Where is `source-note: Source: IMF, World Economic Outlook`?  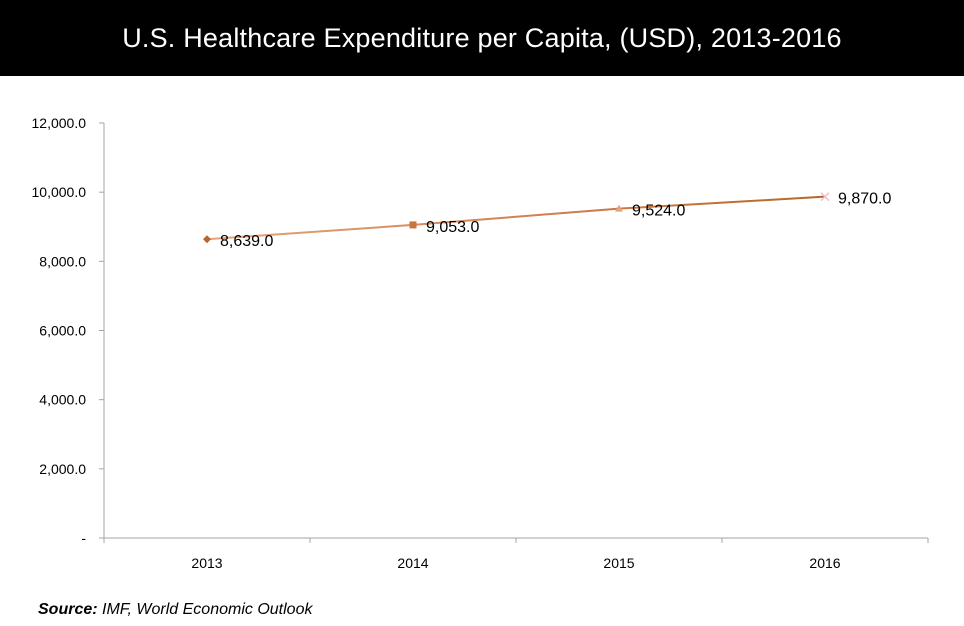 source-note: Source: IMF, World Economic Outlook is located at coordinates (175, 610).